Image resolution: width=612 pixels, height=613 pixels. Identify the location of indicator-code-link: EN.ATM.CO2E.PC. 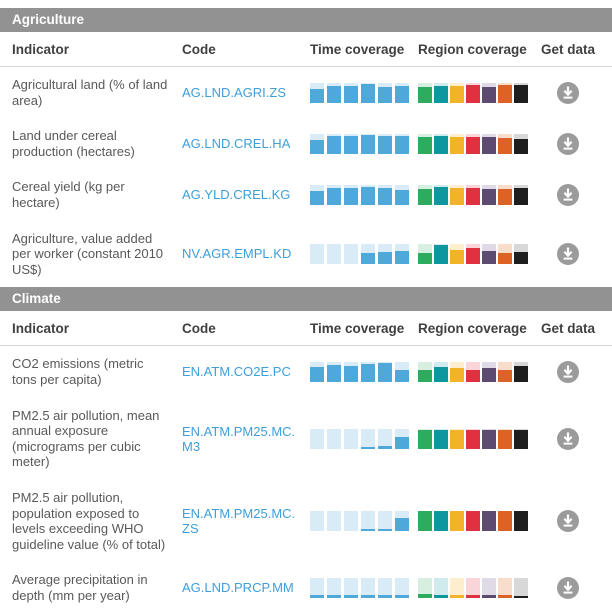
(236, 372).